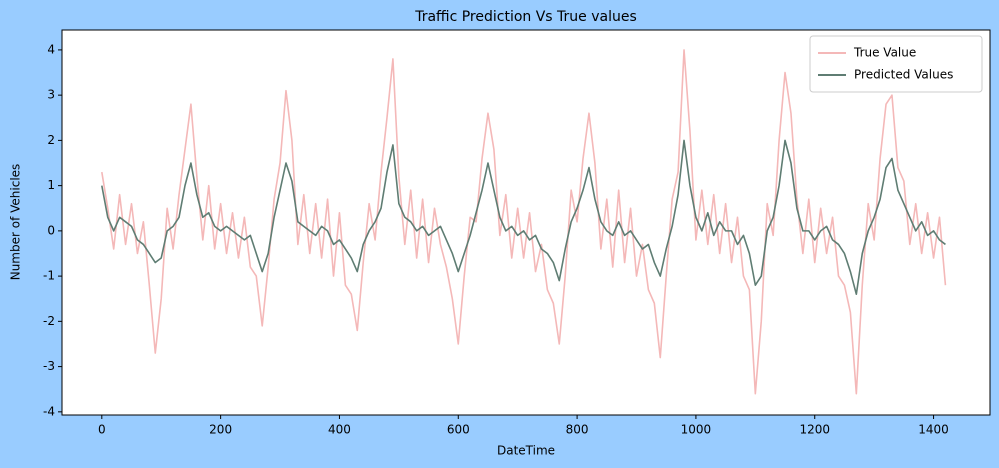 This screenshot has height=468, width=999. Describe the element at coordinates (696, 430) in the screenshot. I see `x-tick-label: 1000` at that location.